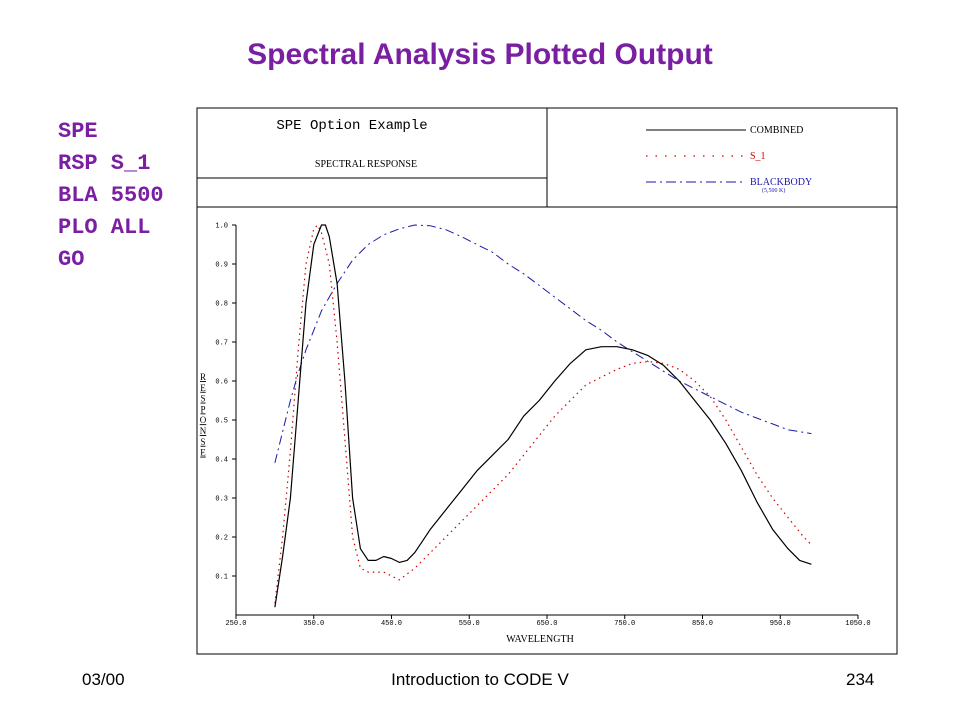 This screenshot has height=720, width=960. I want to click on y-tick-label: 0.6, so click(221, 383).